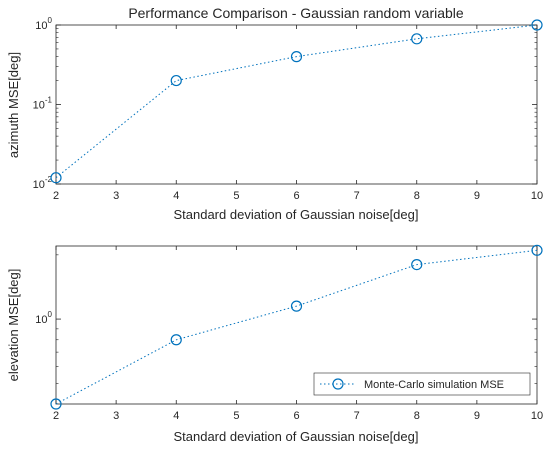 The height and width of the screenshot is (449, 550). I want to click on azimuth-y-axis-label: azimuth MSE[deg], so click(13, 105).